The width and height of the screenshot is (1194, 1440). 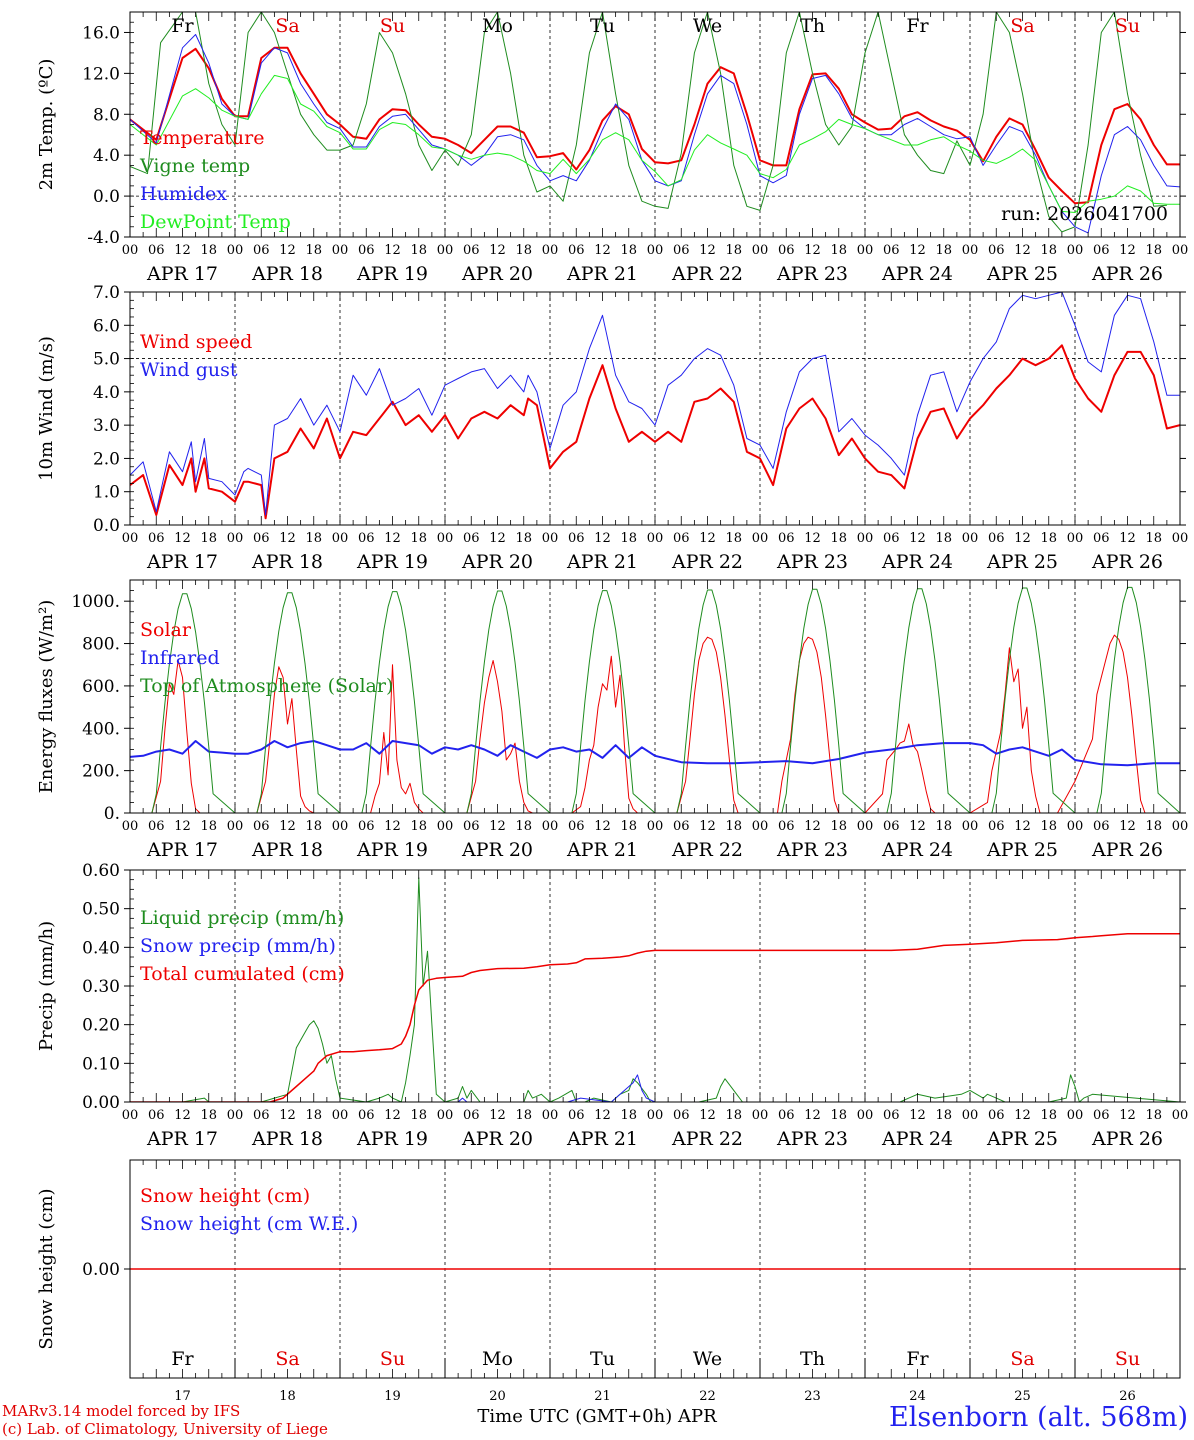 I want to click on day-number-label: 17, so click(x=182, y=1396).